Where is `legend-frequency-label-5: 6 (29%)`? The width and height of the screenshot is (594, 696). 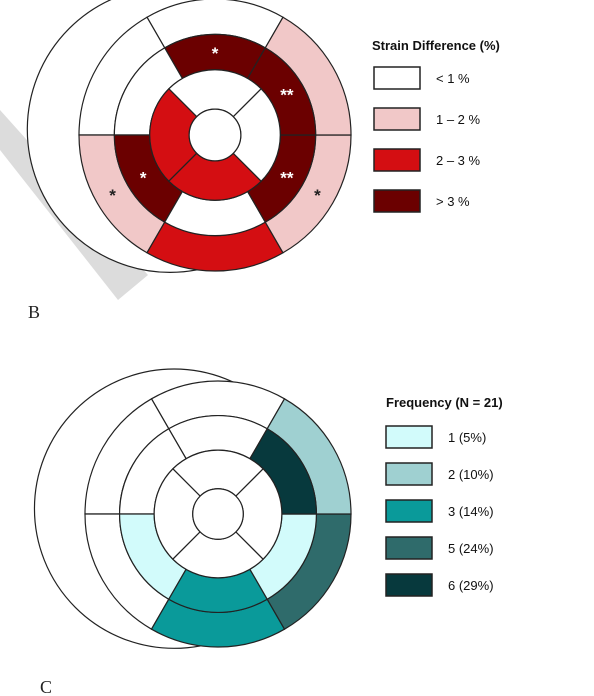
legend-frequency-label-5: 6 (29%) is located at coordinates (471, 585).